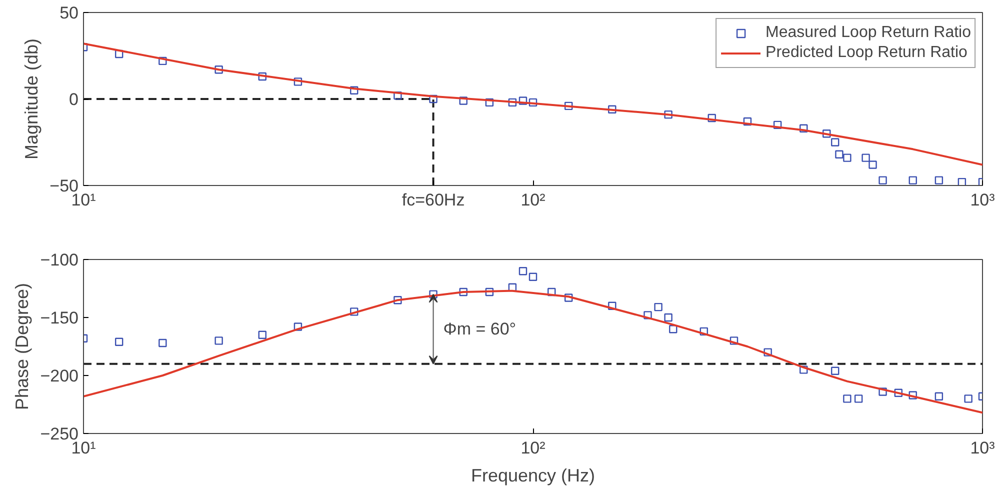  I want to click on y-tick-label: −200, so click(59, 376).